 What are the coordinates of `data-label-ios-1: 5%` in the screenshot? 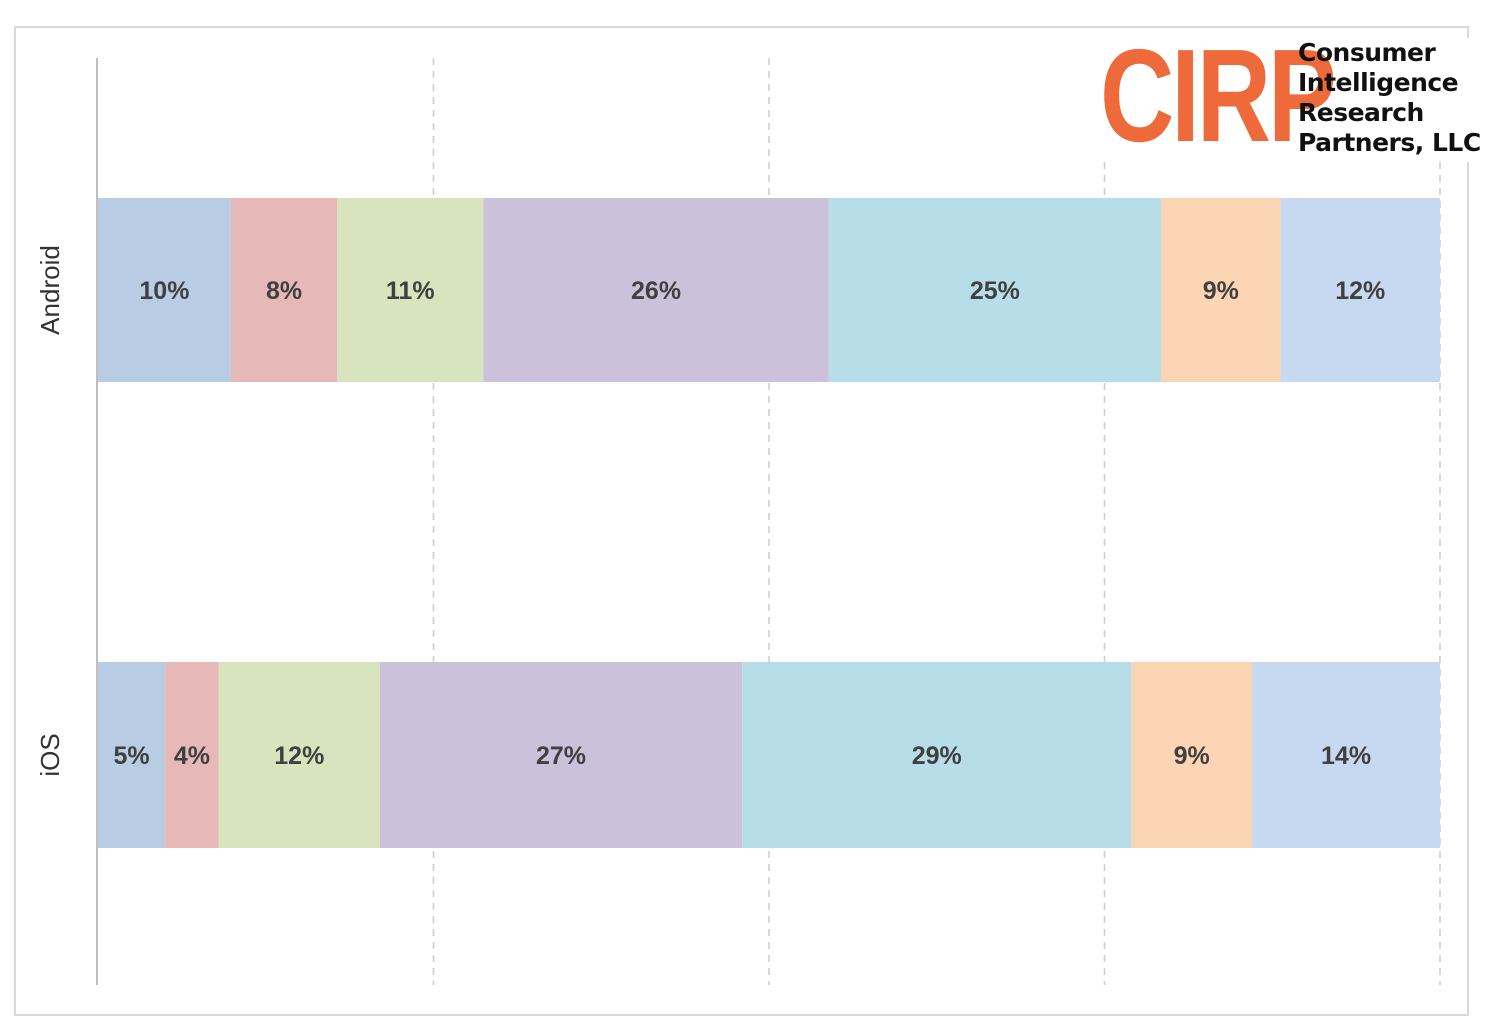 It's located at (131, 756).